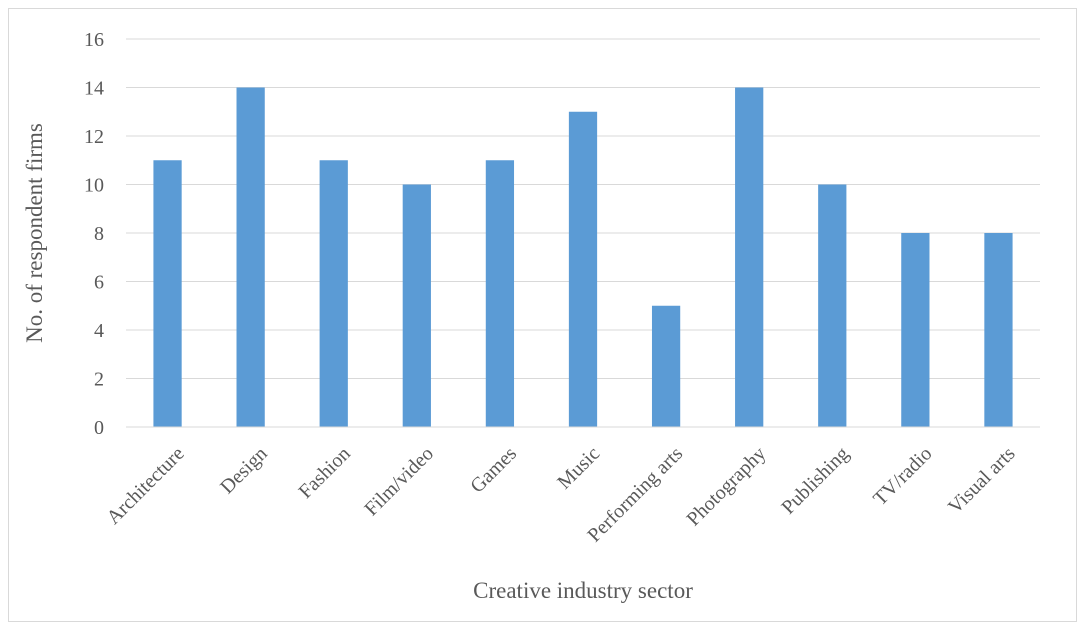  What do you see at coordinates (94, 186) in the screenshot?
I see `y-tick-label: 10` at bounding box center [94, 186].